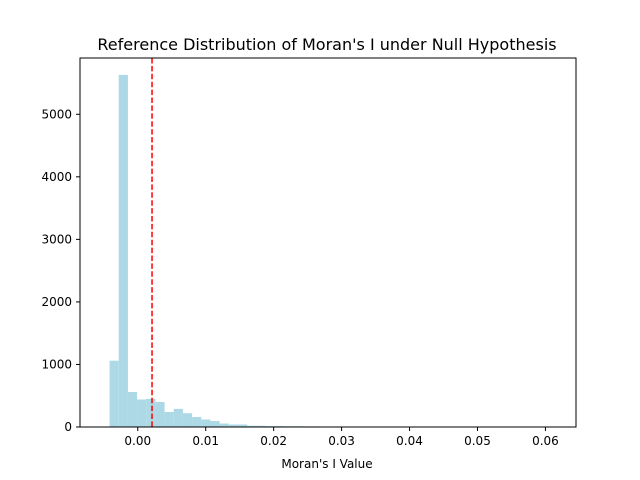 Image resolution: width=640 pixels, height=480 pixels. Describe the element at coordinates (68, 427) in the screenshot. I see `y-tick-label: 0` at that location.